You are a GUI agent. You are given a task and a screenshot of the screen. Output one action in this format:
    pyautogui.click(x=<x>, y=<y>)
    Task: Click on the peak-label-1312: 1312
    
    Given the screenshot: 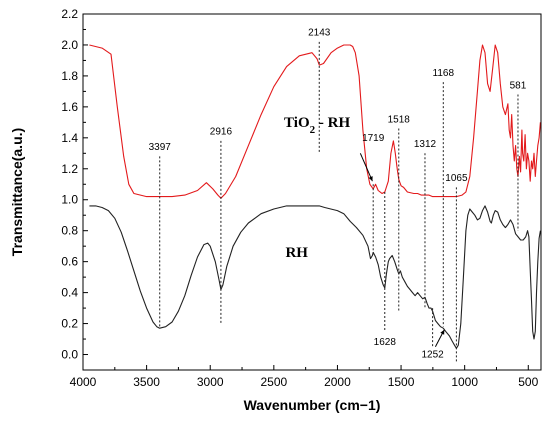 What is the action you would take?
    pyautogui.click(x=425, y=144)
    